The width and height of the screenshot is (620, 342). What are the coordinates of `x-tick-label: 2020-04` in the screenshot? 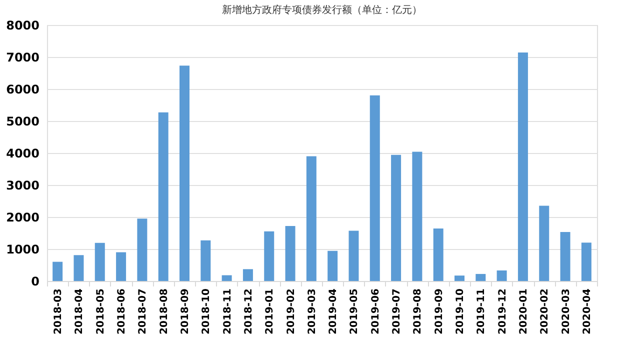 It's located at (587, 311).